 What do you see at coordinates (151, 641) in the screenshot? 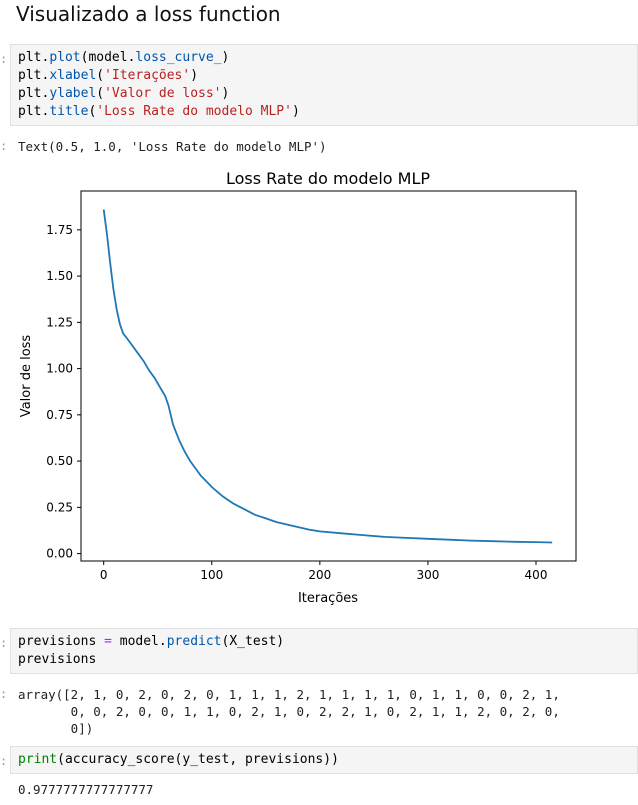
I see `code-line: previsions = model.predict(X_test)` at bounding box center [151, 641].